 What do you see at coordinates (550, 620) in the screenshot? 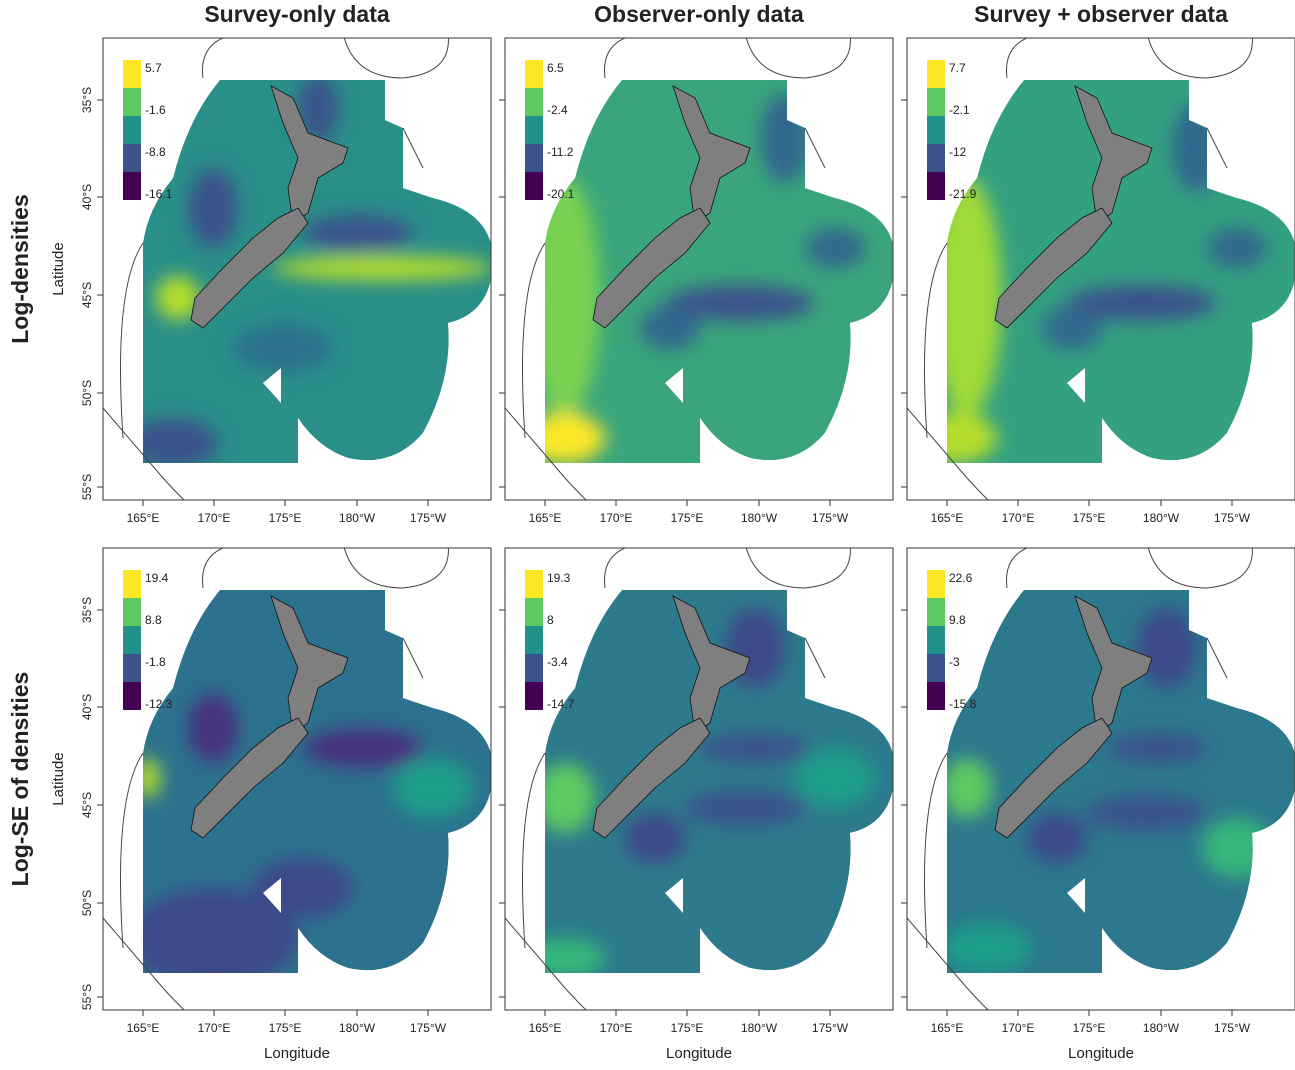
I see `colorbar-label: 8` at bounding box center [550, 620].